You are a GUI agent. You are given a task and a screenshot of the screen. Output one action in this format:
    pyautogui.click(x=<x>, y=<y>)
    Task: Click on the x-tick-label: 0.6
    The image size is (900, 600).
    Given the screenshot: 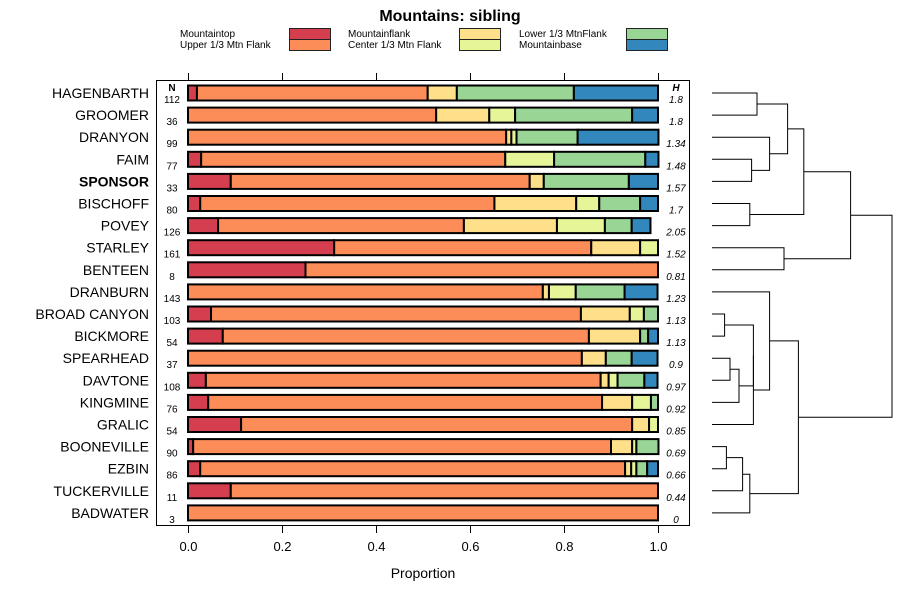 What is the action you would take?
    pyautogui.click(x=470, y=546)
    